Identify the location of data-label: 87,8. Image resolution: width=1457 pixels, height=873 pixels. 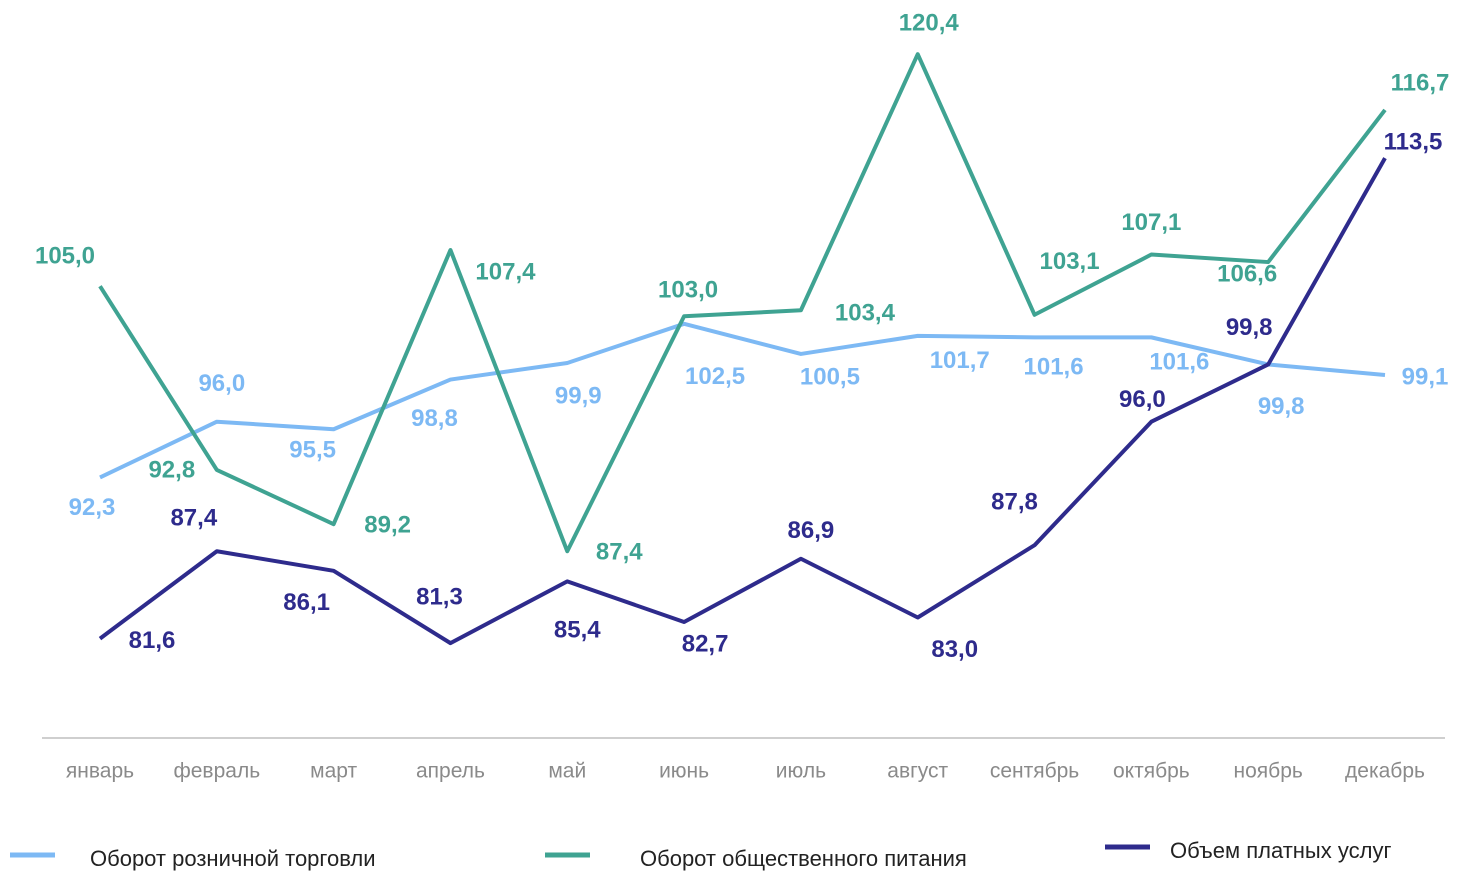
(1014, 502).